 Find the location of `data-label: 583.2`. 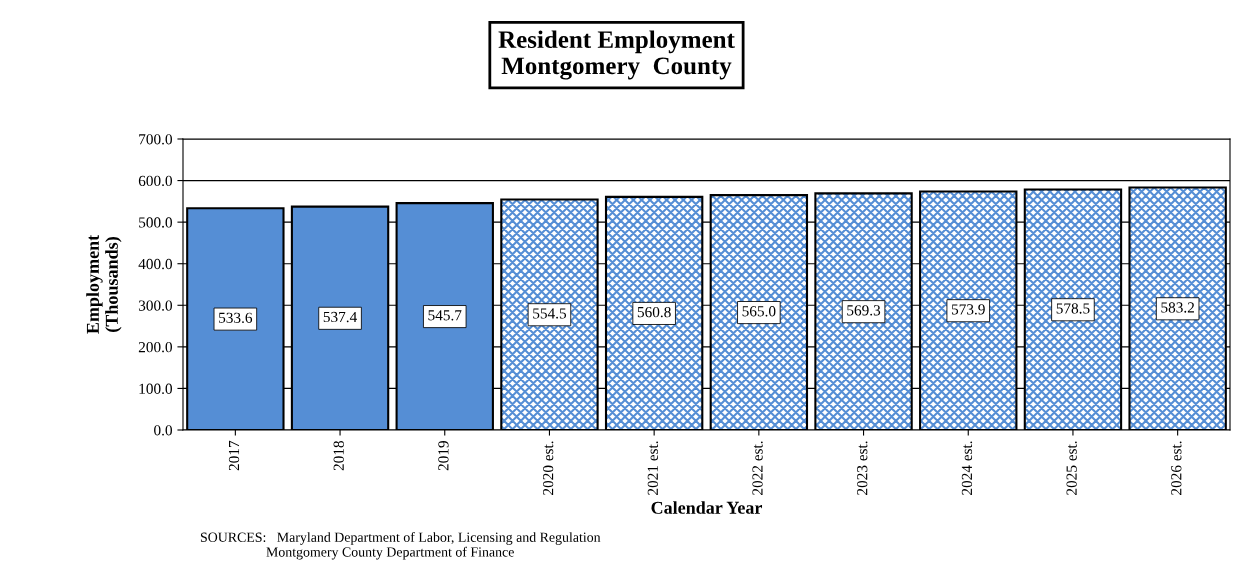

data-label: 583.2 is located at coordinates (1177, 307).